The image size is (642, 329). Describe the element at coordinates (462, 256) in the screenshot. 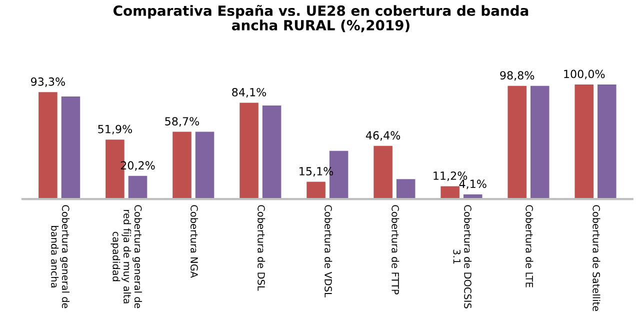

I see `x-tick-label: Cobertura de DOCSIS 3.1` at that location.